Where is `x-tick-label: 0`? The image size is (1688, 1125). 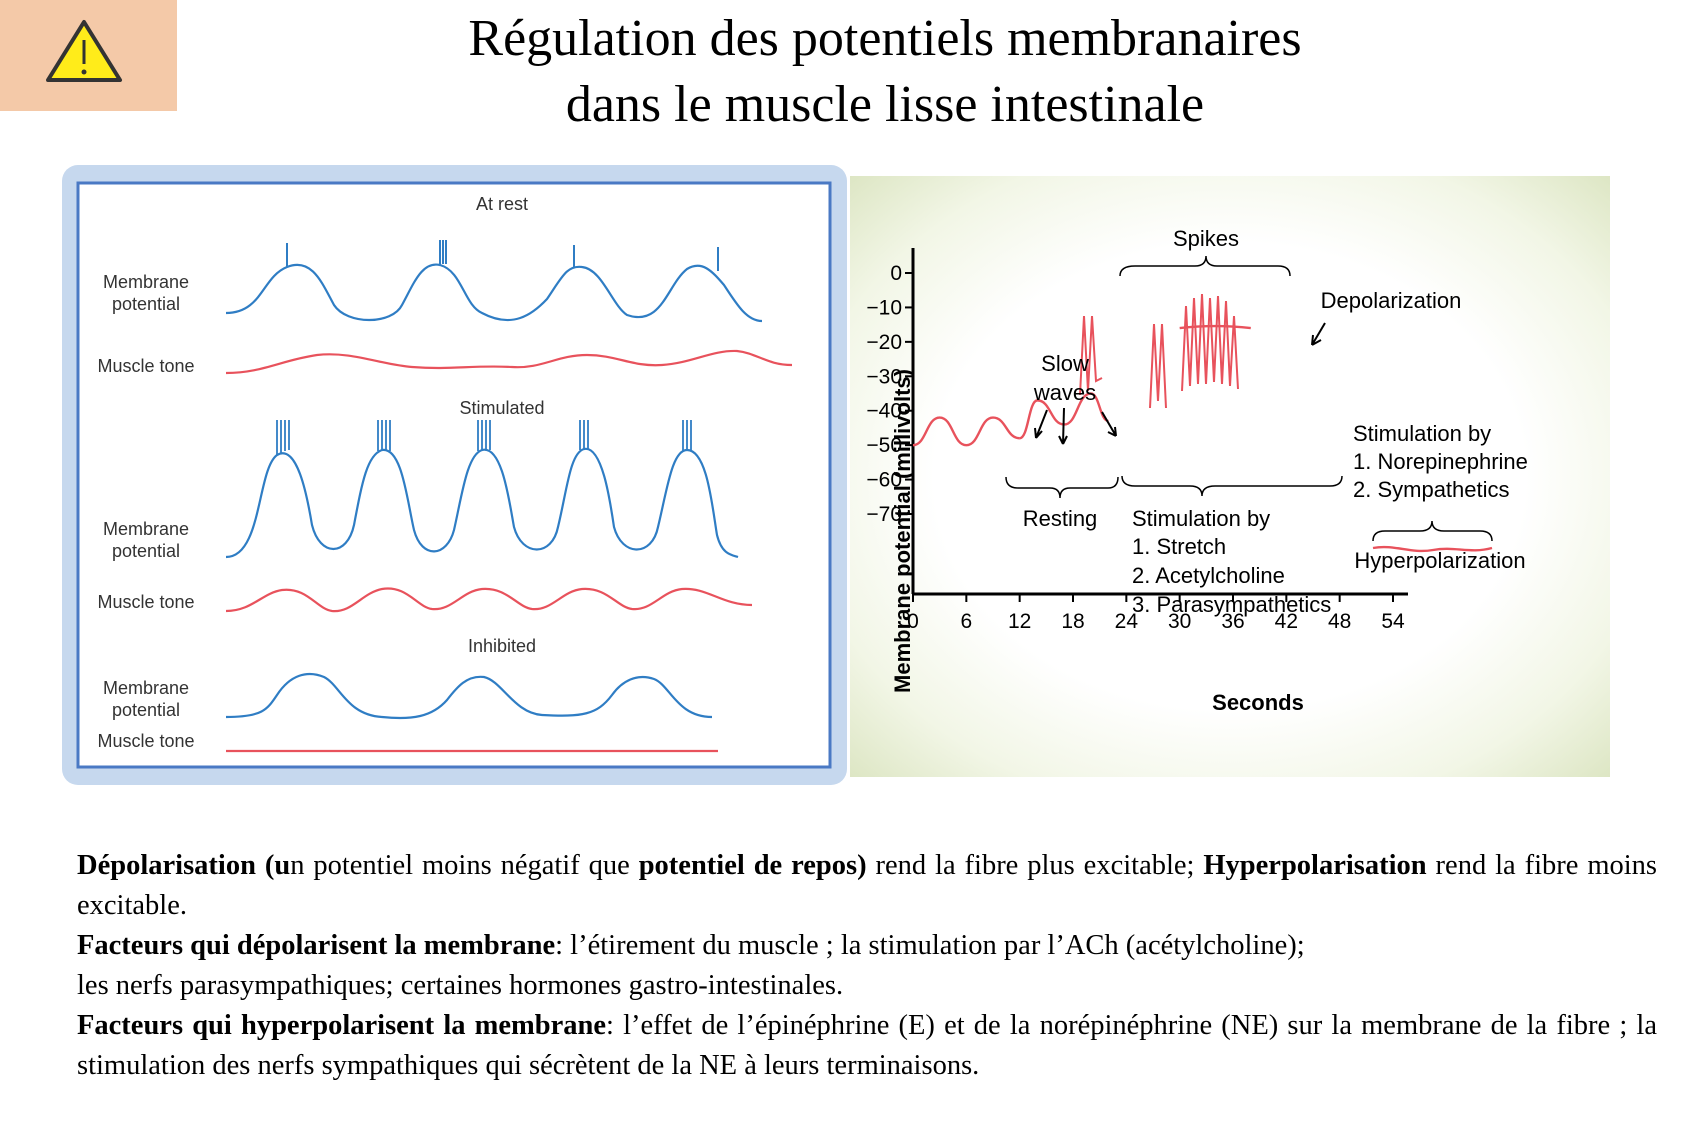
x-tick-label: 0 is located at coordinates (913, 621).